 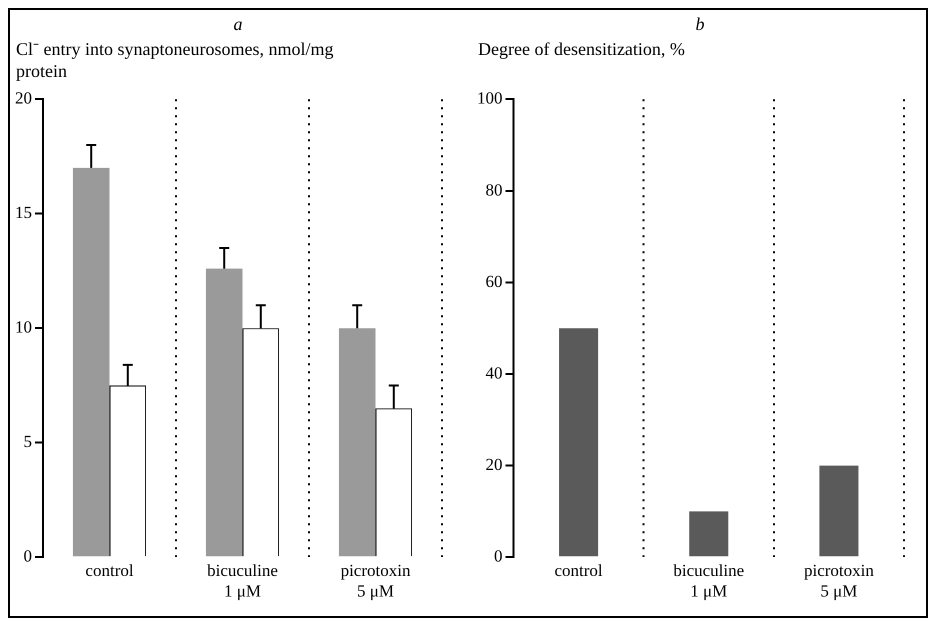 What do you see at coordinates (489, 98) in the screenshot?
I see `y-tick-label: 100` at bounding box center [489, 98].